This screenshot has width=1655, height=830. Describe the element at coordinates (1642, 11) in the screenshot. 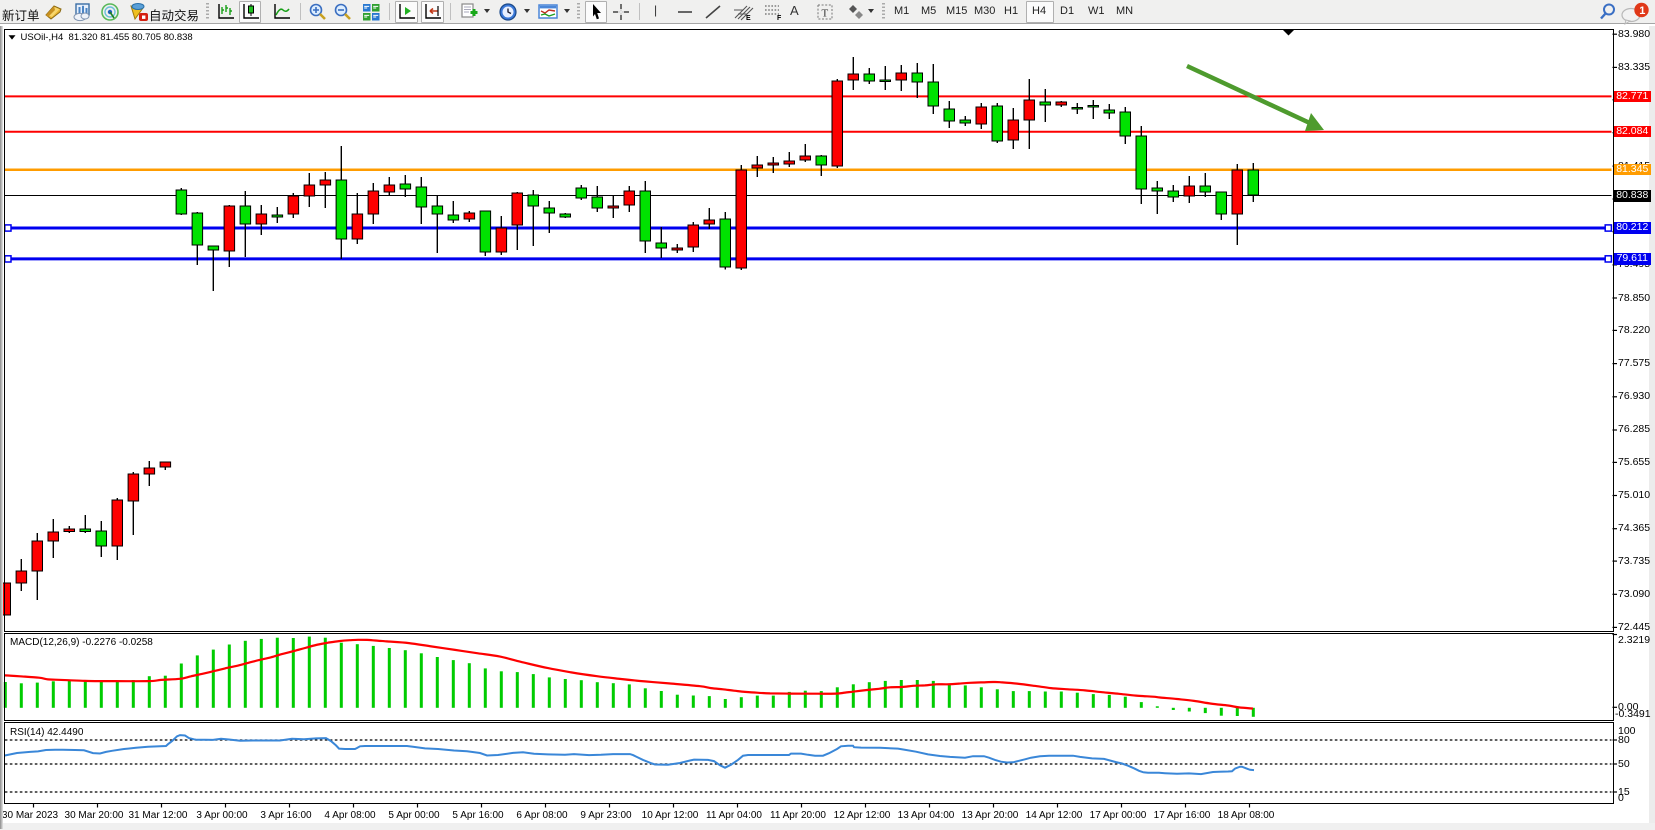

I see `svg-text: 1` at that location.